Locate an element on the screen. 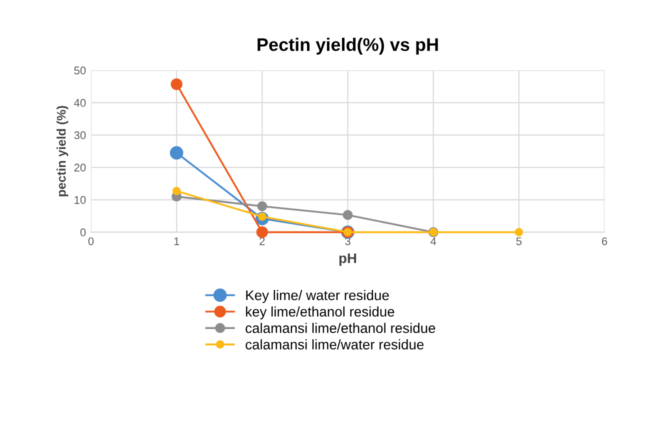 The height and width of the screenshot is (426, 650). y-tick-label: 20 is located at coordinates (80, 168).